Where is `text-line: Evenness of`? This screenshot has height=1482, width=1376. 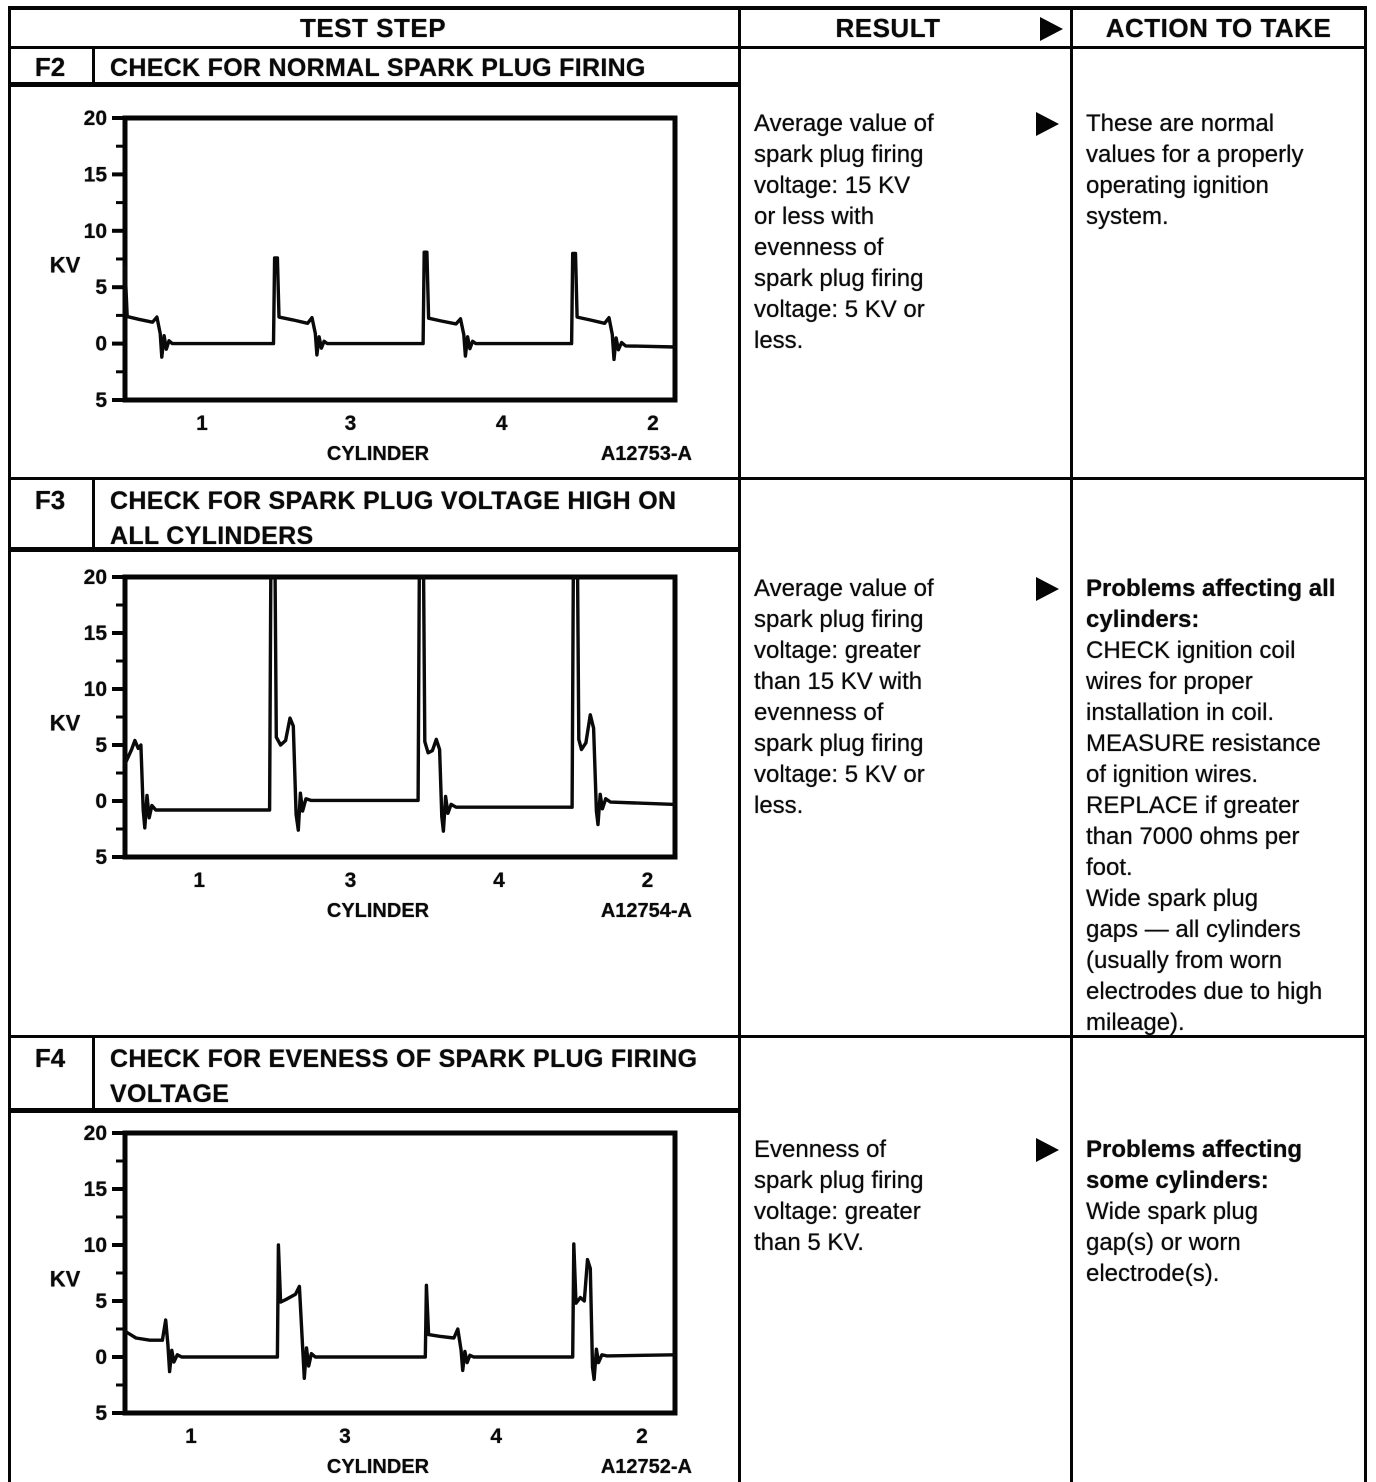
text-line: Evenness of is located at coordinates (820, 1149).